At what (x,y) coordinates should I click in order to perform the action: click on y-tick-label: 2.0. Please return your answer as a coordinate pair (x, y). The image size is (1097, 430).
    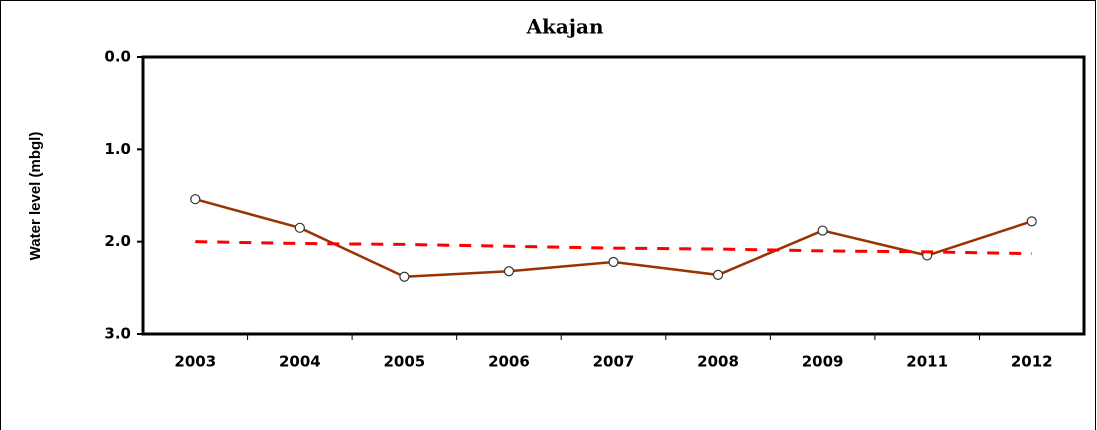
    Looking at the image, I should click on (117, 241).